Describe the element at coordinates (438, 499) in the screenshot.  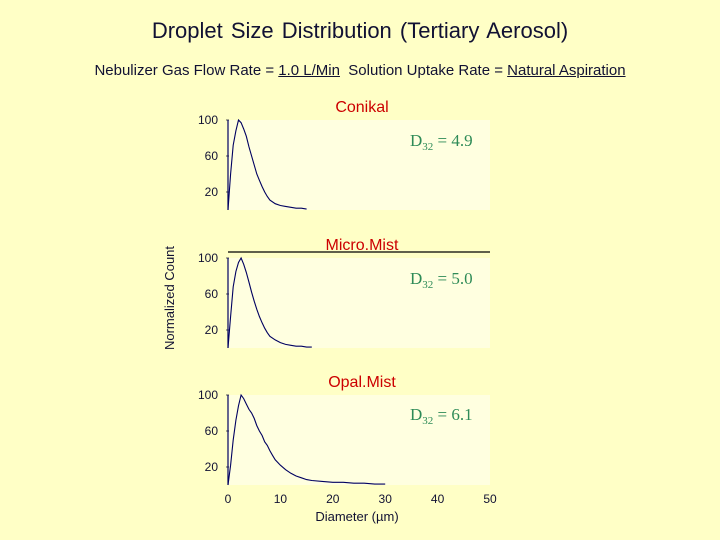
I see `x-tick-label: 40` at that location.